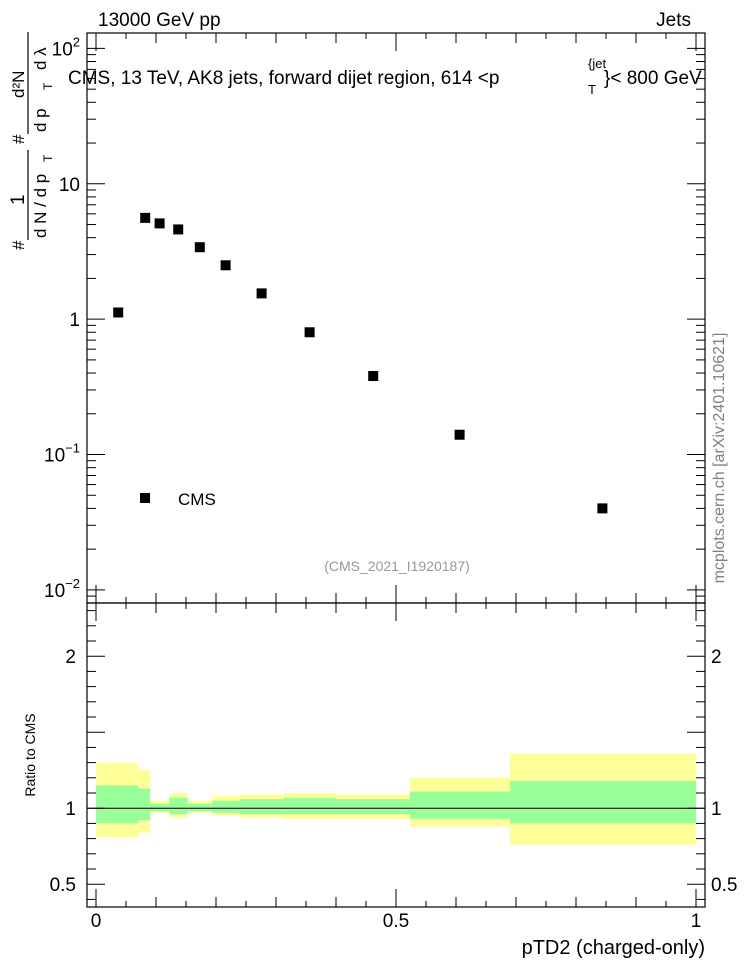 The height and width of the screenshot is (972, 746). Describe the element at coordinates (18, 84) in the screenshot. I see `y-label-d2n: d²N` at that location.